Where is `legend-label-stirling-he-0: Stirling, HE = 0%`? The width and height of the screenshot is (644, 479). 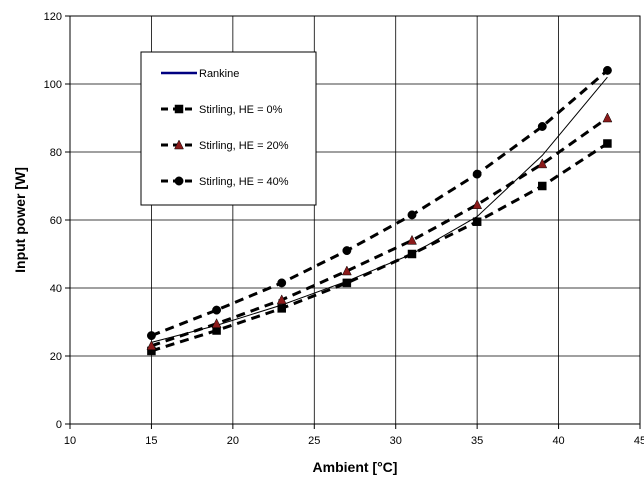 legend-label-stirling-he-0: Stirling, HE = 0% is located at coordinates (241, 110).